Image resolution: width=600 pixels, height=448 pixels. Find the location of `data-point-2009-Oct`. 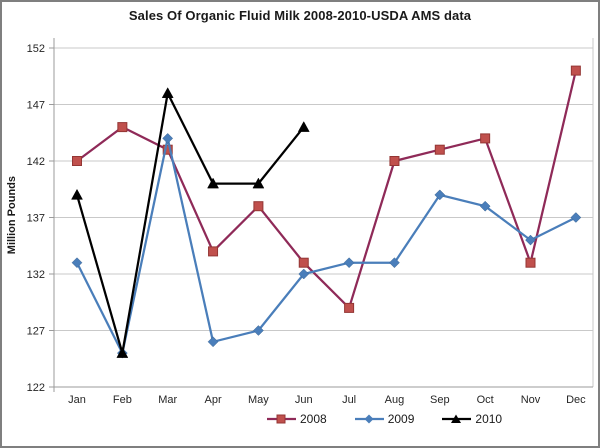

data-point-2009-Oct is located at coordinates (485, 206).